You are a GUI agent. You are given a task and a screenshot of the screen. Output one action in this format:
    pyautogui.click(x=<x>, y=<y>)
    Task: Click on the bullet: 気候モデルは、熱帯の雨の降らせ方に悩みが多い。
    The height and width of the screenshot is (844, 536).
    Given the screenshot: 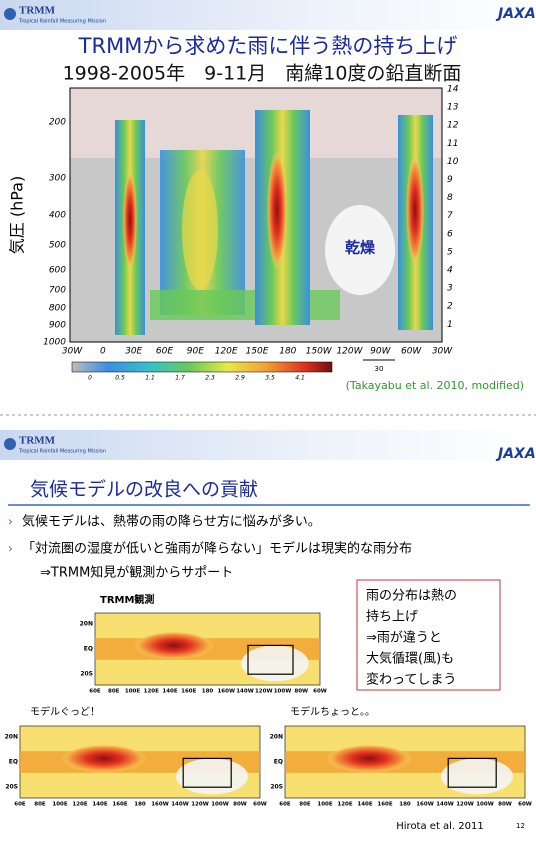 What is the action you would take?
    pyautogui.click(x=171, y=522)
    